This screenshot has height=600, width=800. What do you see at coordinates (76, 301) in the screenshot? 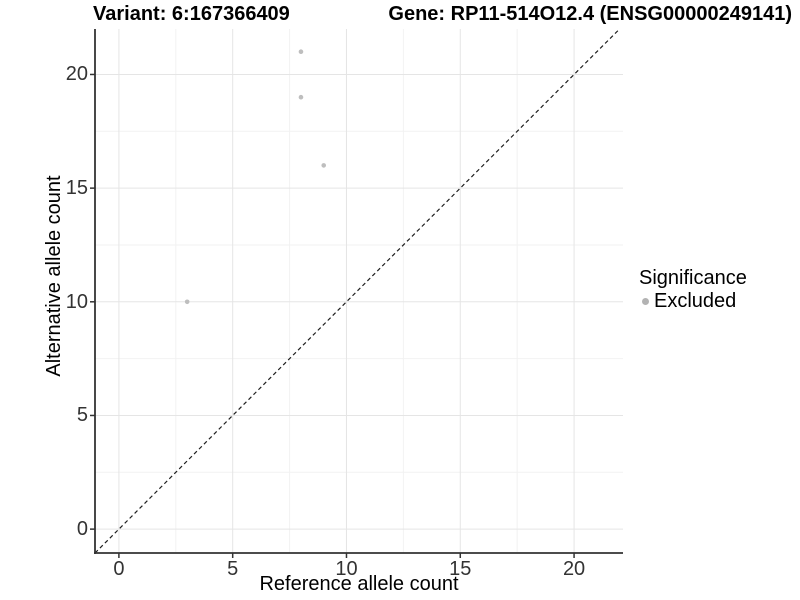
I see `y-tick-label: 10` at bounding box center [76, 301].